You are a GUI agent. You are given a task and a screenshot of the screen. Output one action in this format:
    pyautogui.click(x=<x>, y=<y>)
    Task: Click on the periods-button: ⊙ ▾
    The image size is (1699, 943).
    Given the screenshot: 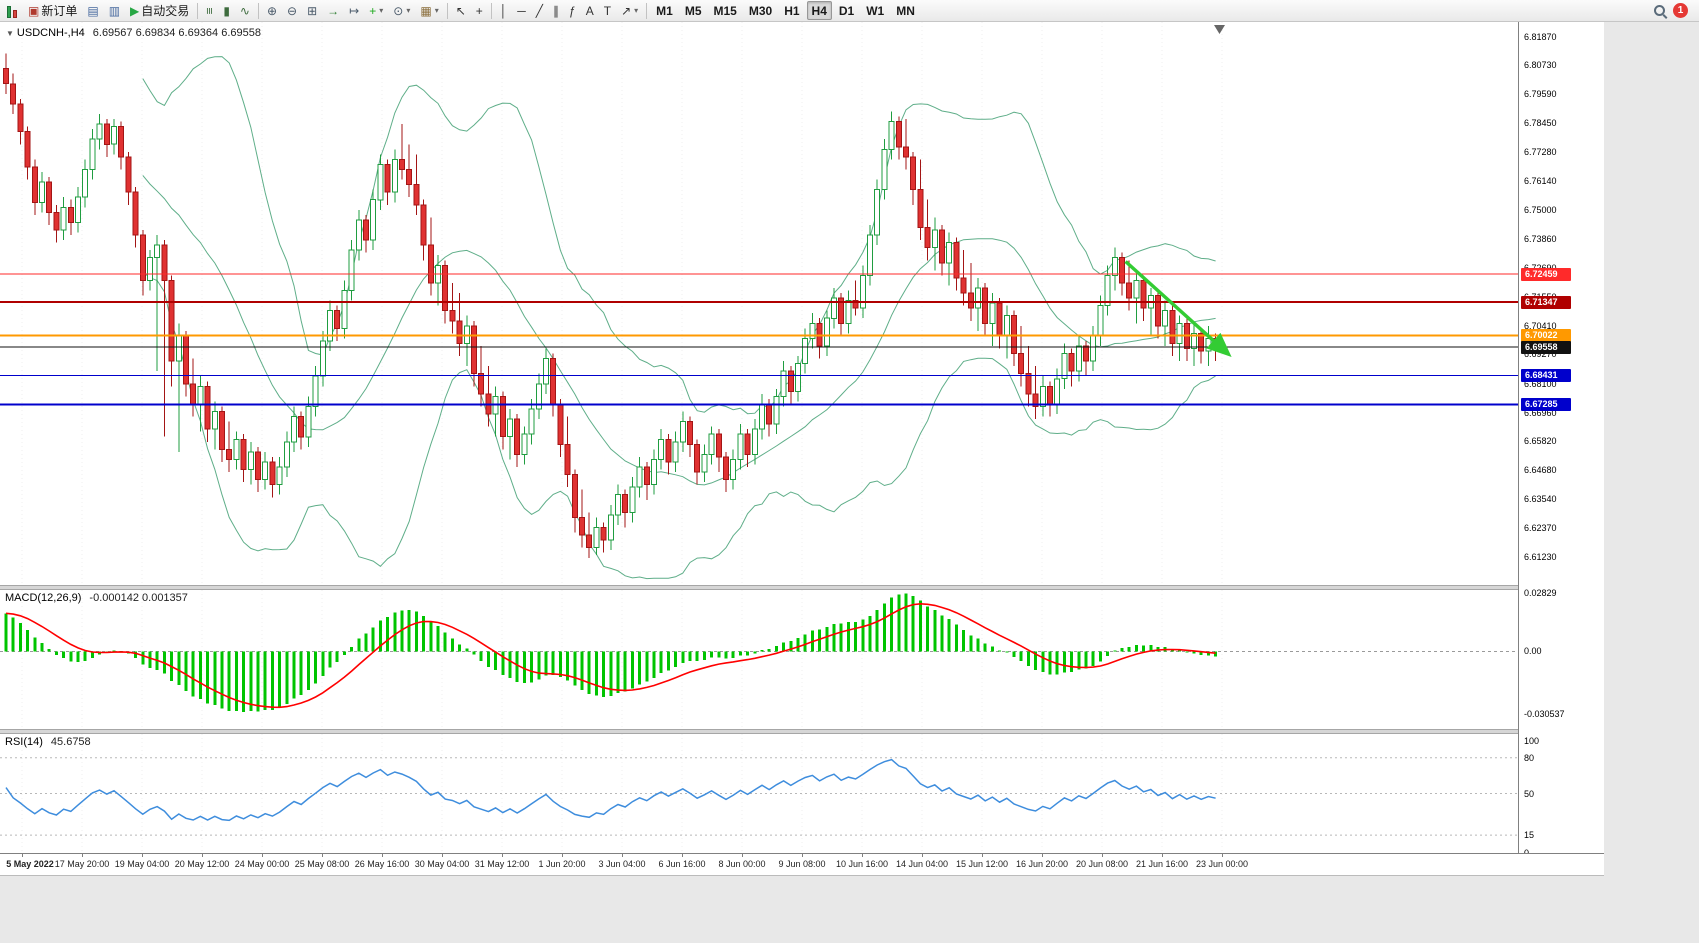 What is the action you would take?
    pyautogui.click(x=401, y=10)
    